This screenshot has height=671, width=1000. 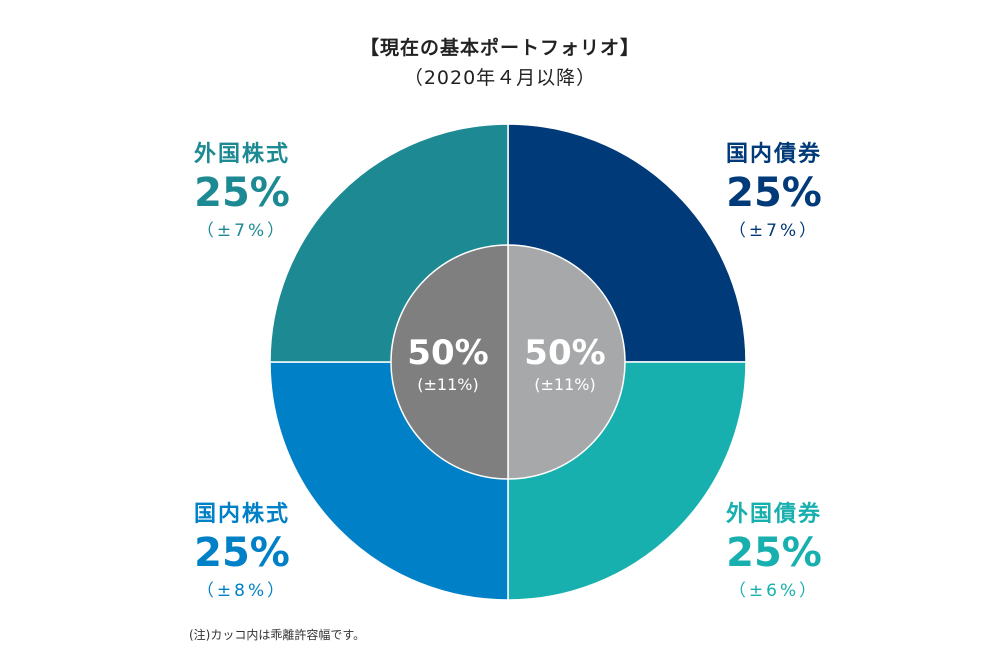 I want to click on label-percent-foreign-bonds: 25%, so click(x=774, y=553).